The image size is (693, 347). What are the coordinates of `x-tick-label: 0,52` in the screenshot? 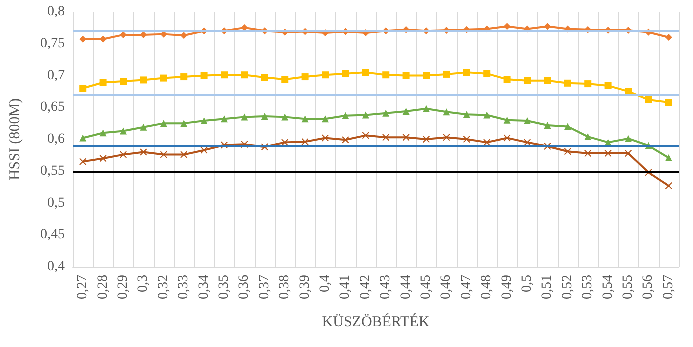 It's located at (568, 287).